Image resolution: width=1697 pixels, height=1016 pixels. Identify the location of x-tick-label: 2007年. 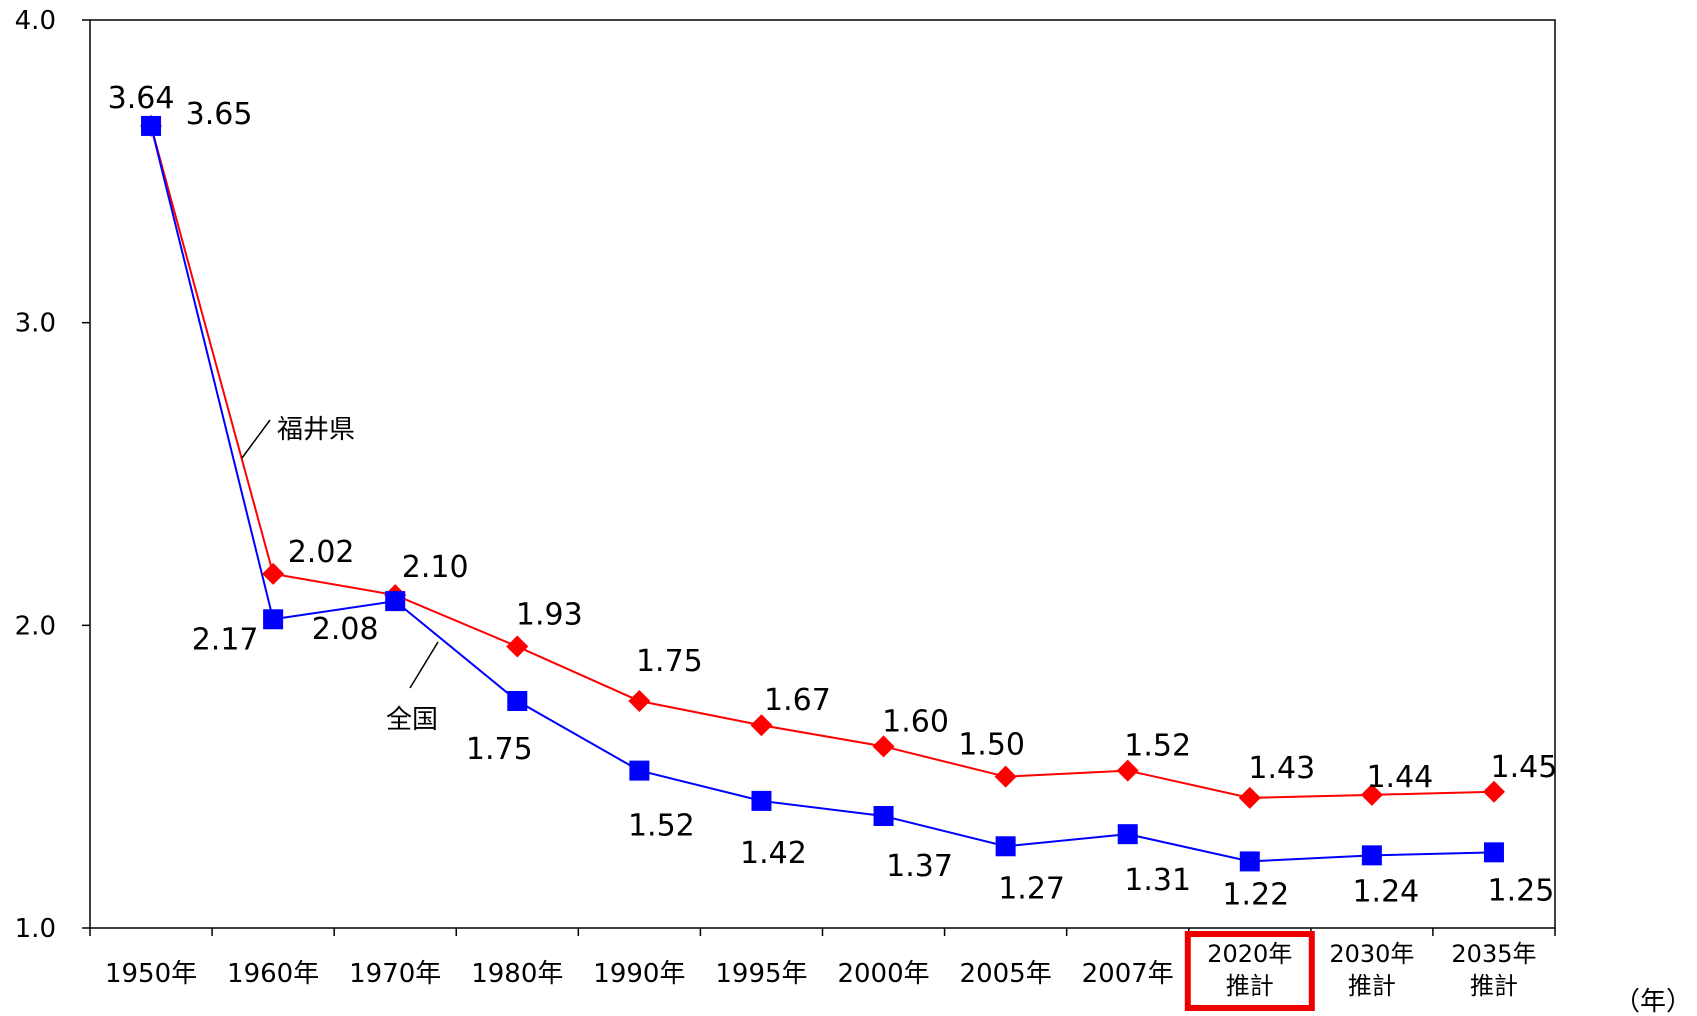
(1128, 974).